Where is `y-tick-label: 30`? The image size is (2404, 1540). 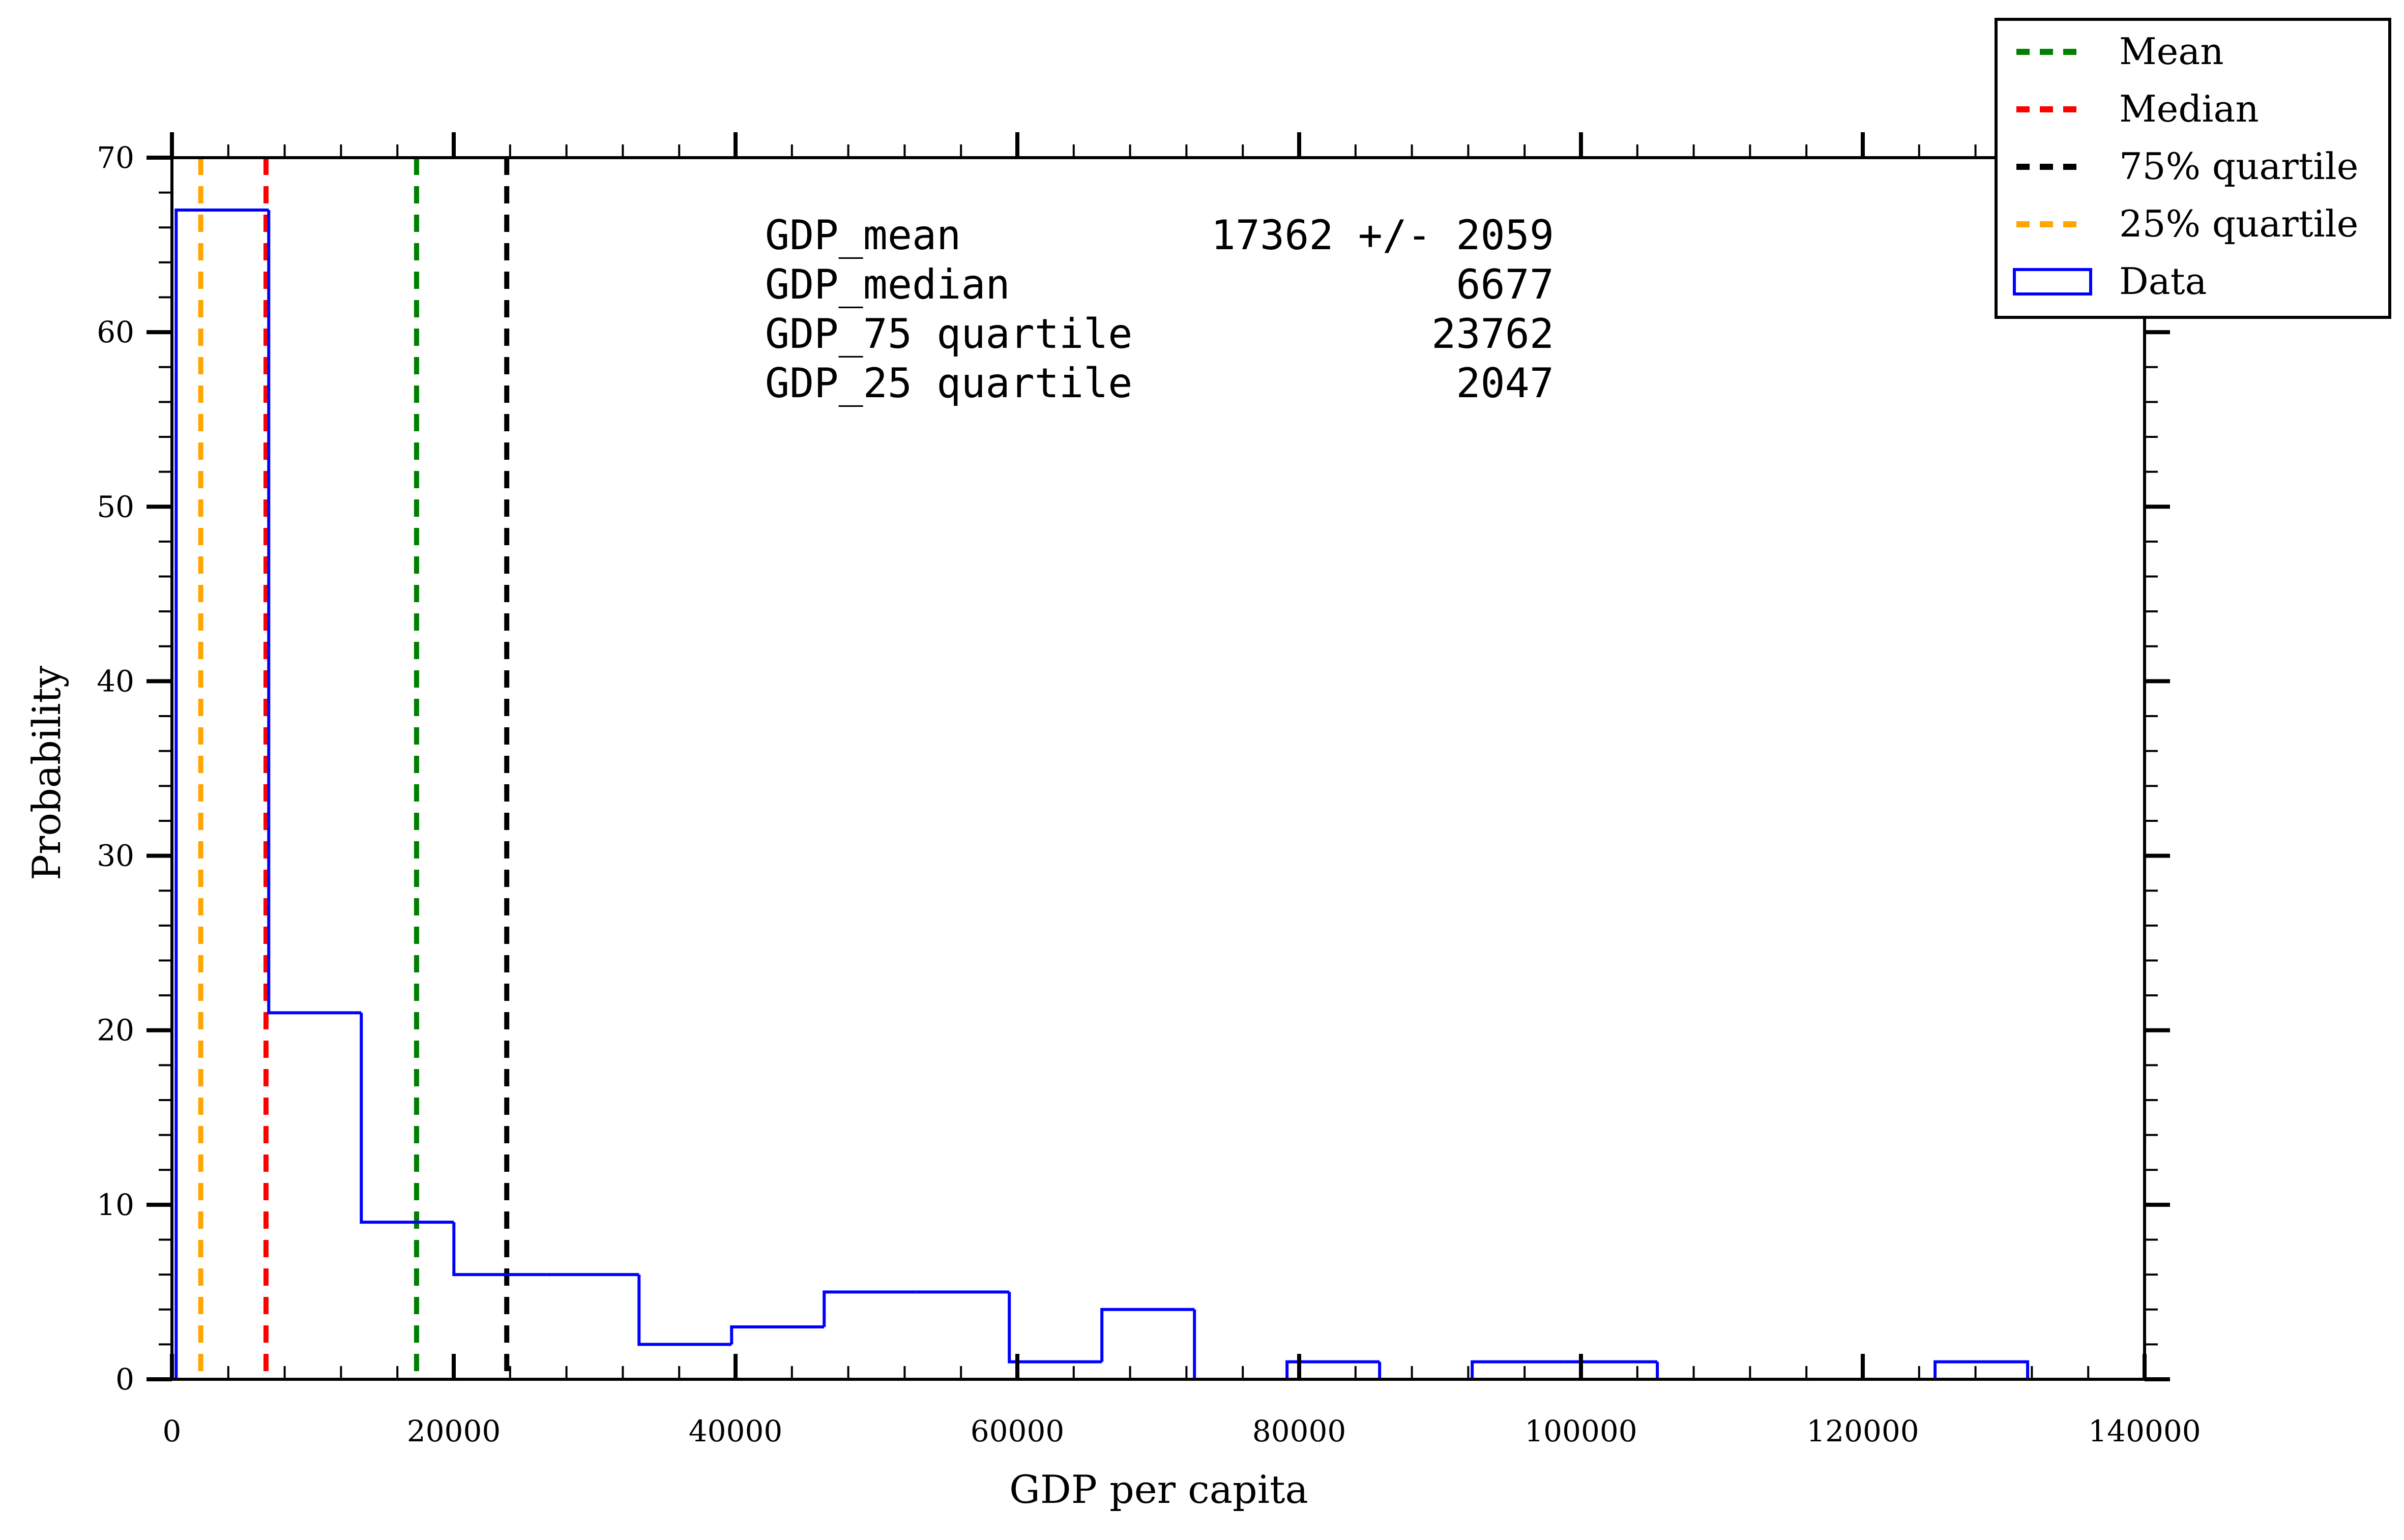 y-tick-label: 30 is located at coordinates (115, 856).